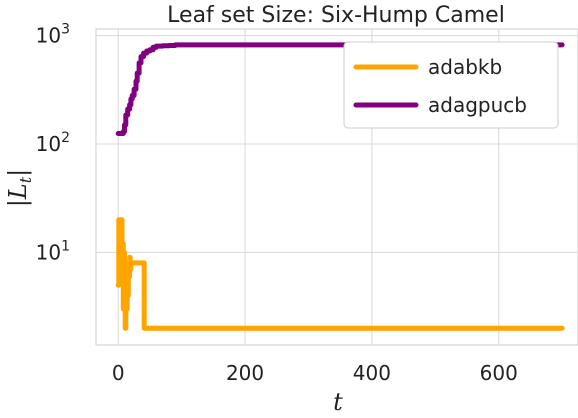  What do you see at coordinates (336, 15) in the screenshot?
I see `chart-title: Leaf set Size: Six-Hump Camel` at bounding box center [336, 15].